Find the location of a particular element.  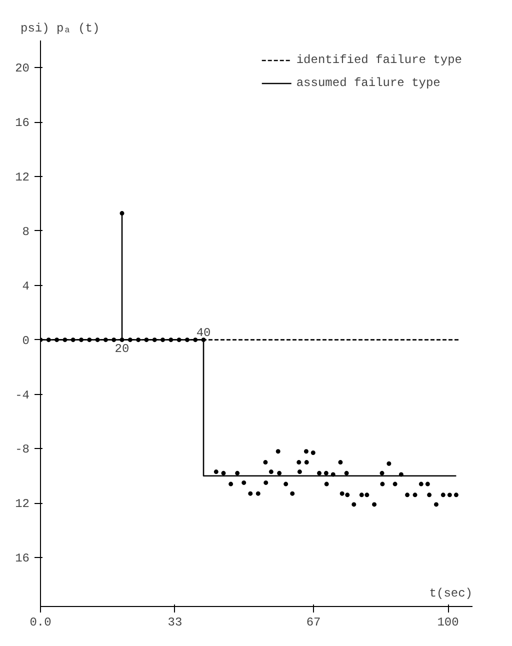

y-axis-title: psi) pₐ (t) is located at coordinates (60, 29).